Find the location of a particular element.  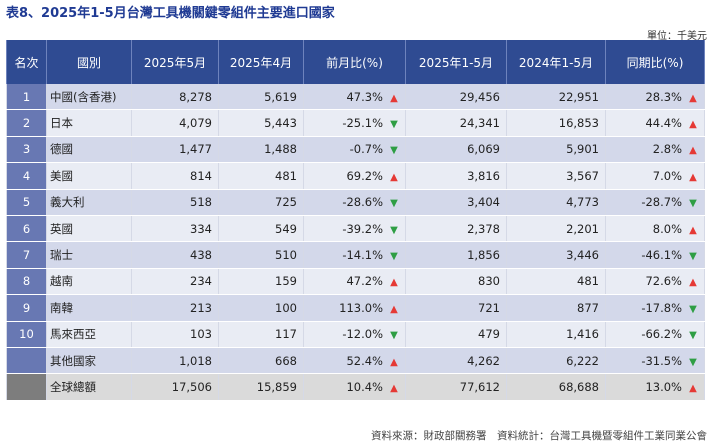

ytd2024-cell: 22,951 is located at coordinates (556, 97).